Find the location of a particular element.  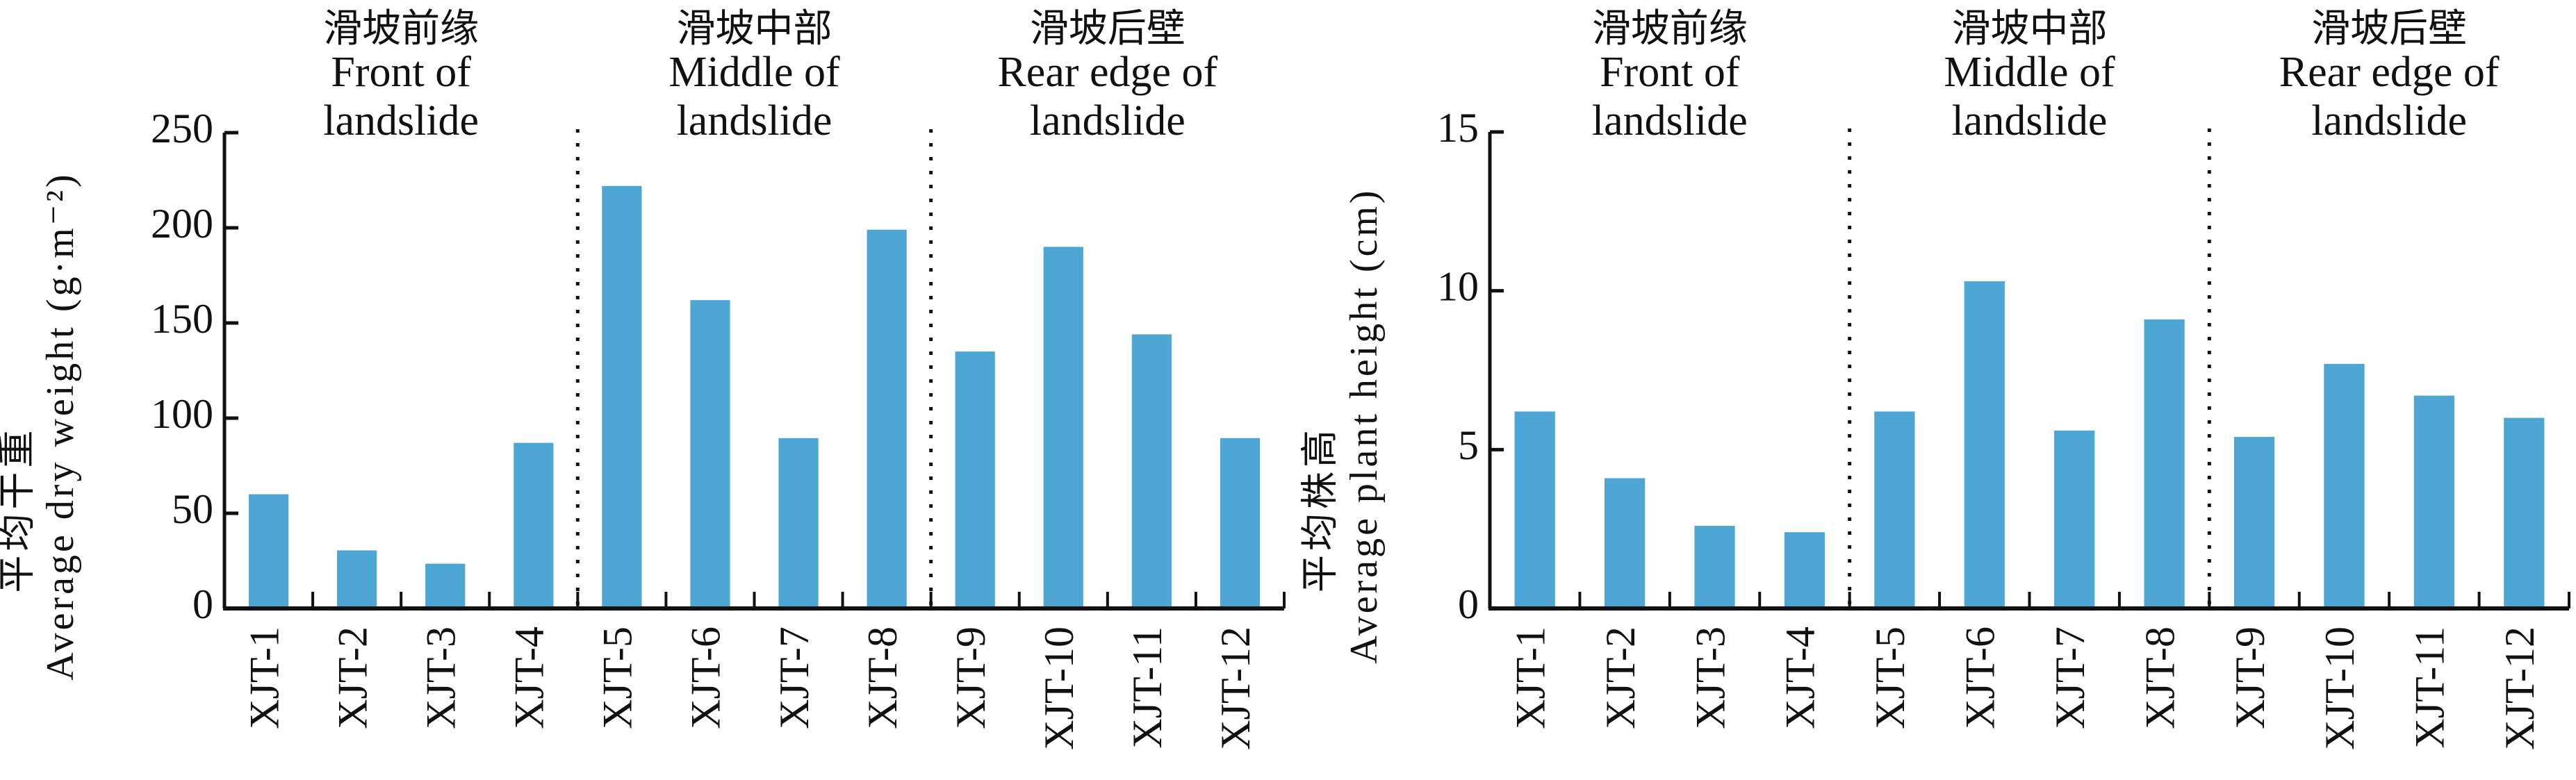

y-tick-label: 150 is located at coordinates (182, 319).